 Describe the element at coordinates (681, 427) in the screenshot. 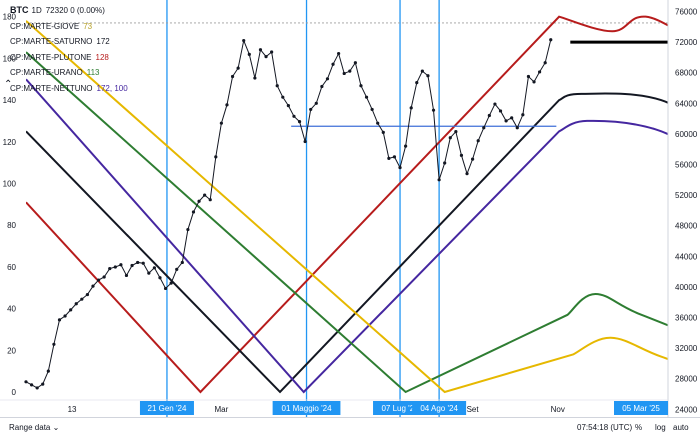

I see `auto-toggle: auto` at that location.